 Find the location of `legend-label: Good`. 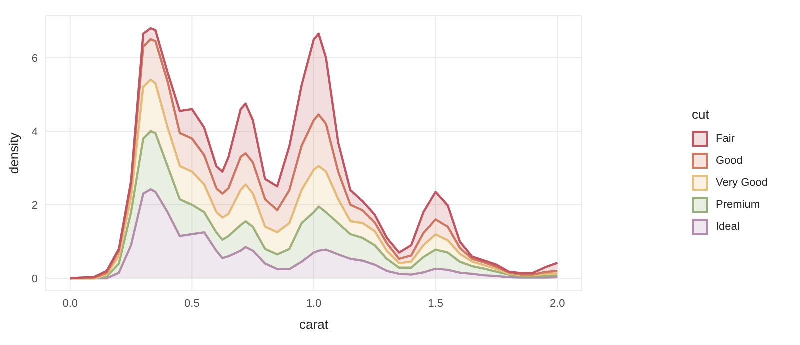

legend-label: Good is located at coordinates (729, 161).